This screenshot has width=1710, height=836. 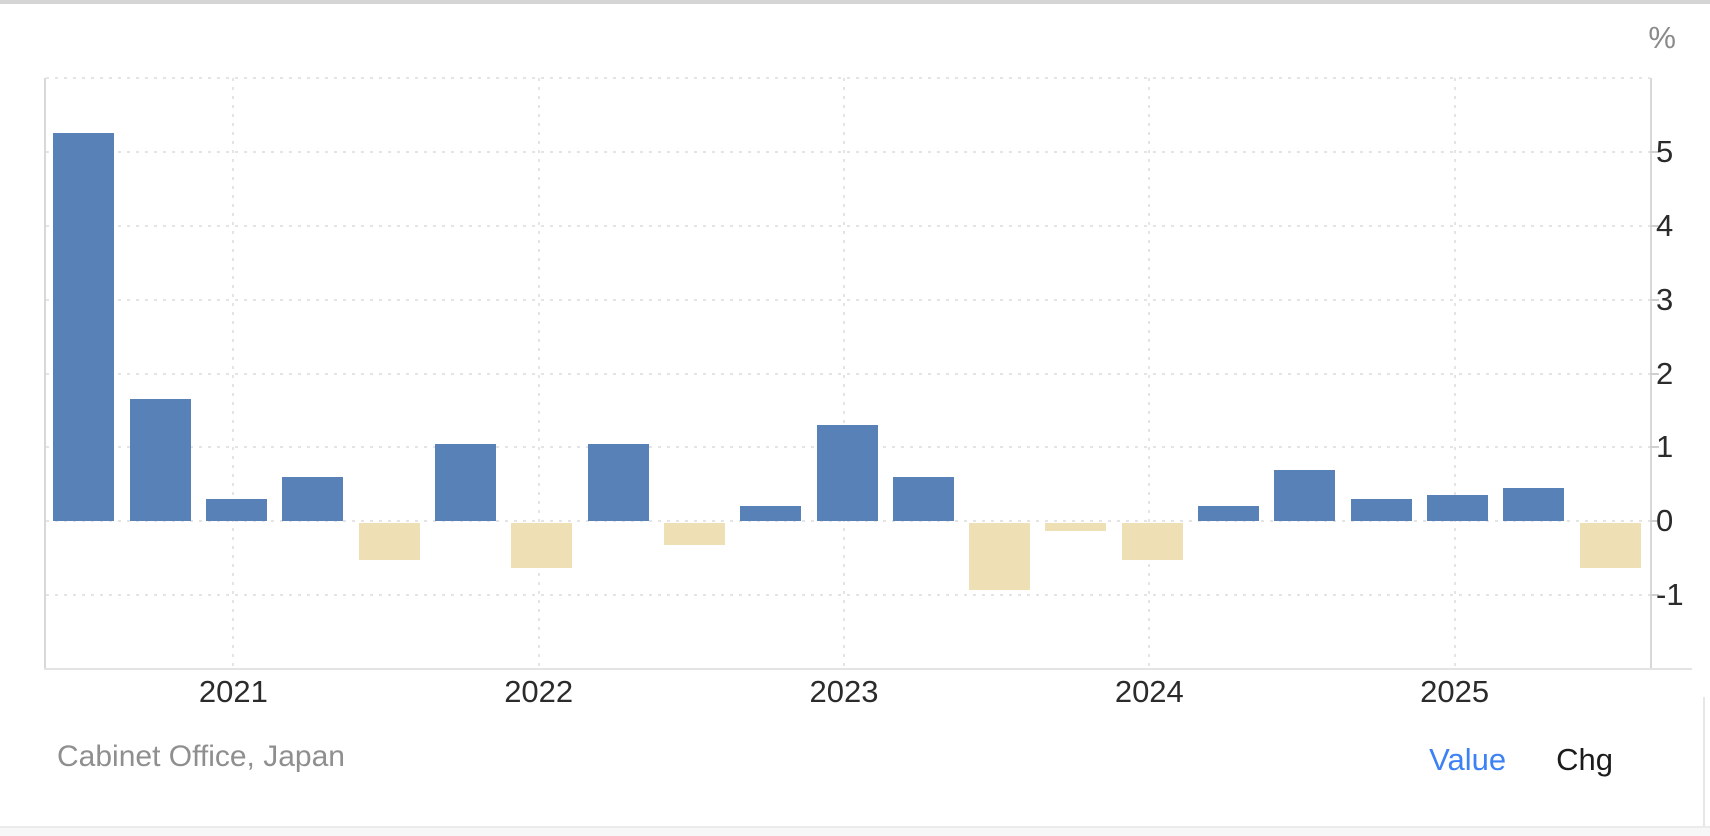 I want to click on y-axis-label-4: 4, so click(x=1665, y=225).